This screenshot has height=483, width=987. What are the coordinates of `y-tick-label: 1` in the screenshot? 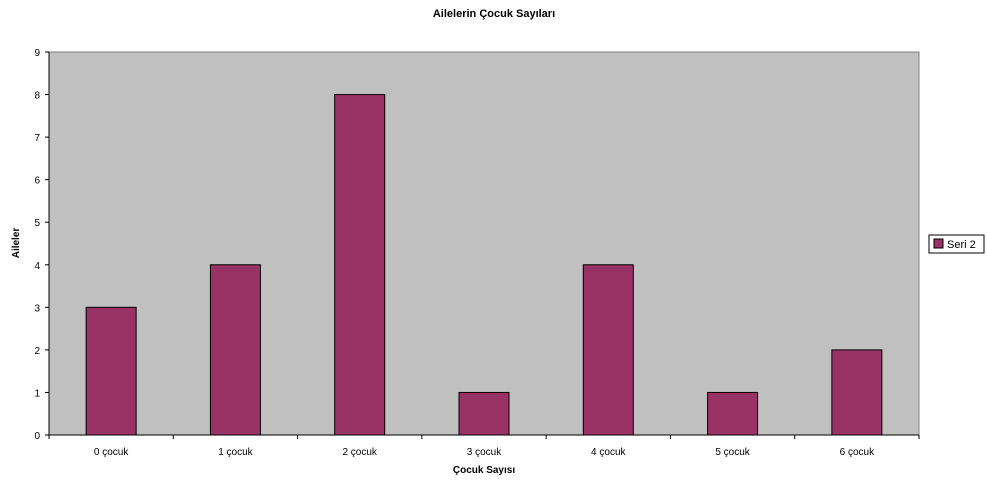 It's located at (37, 393).